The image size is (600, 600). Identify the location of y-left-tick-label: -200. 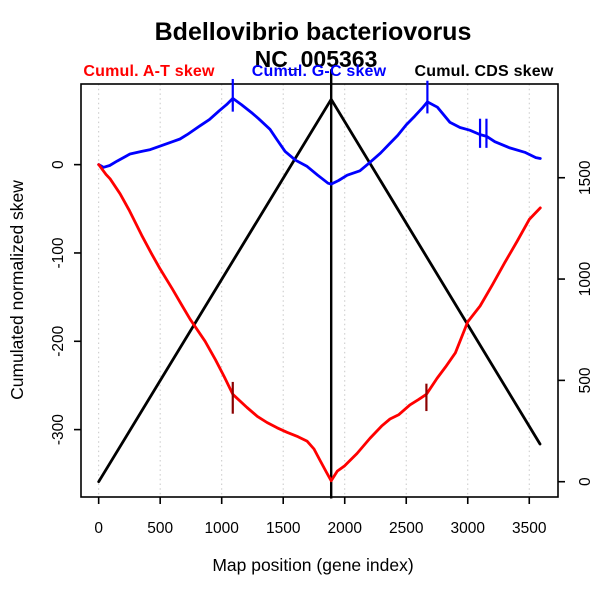
(58, 340).